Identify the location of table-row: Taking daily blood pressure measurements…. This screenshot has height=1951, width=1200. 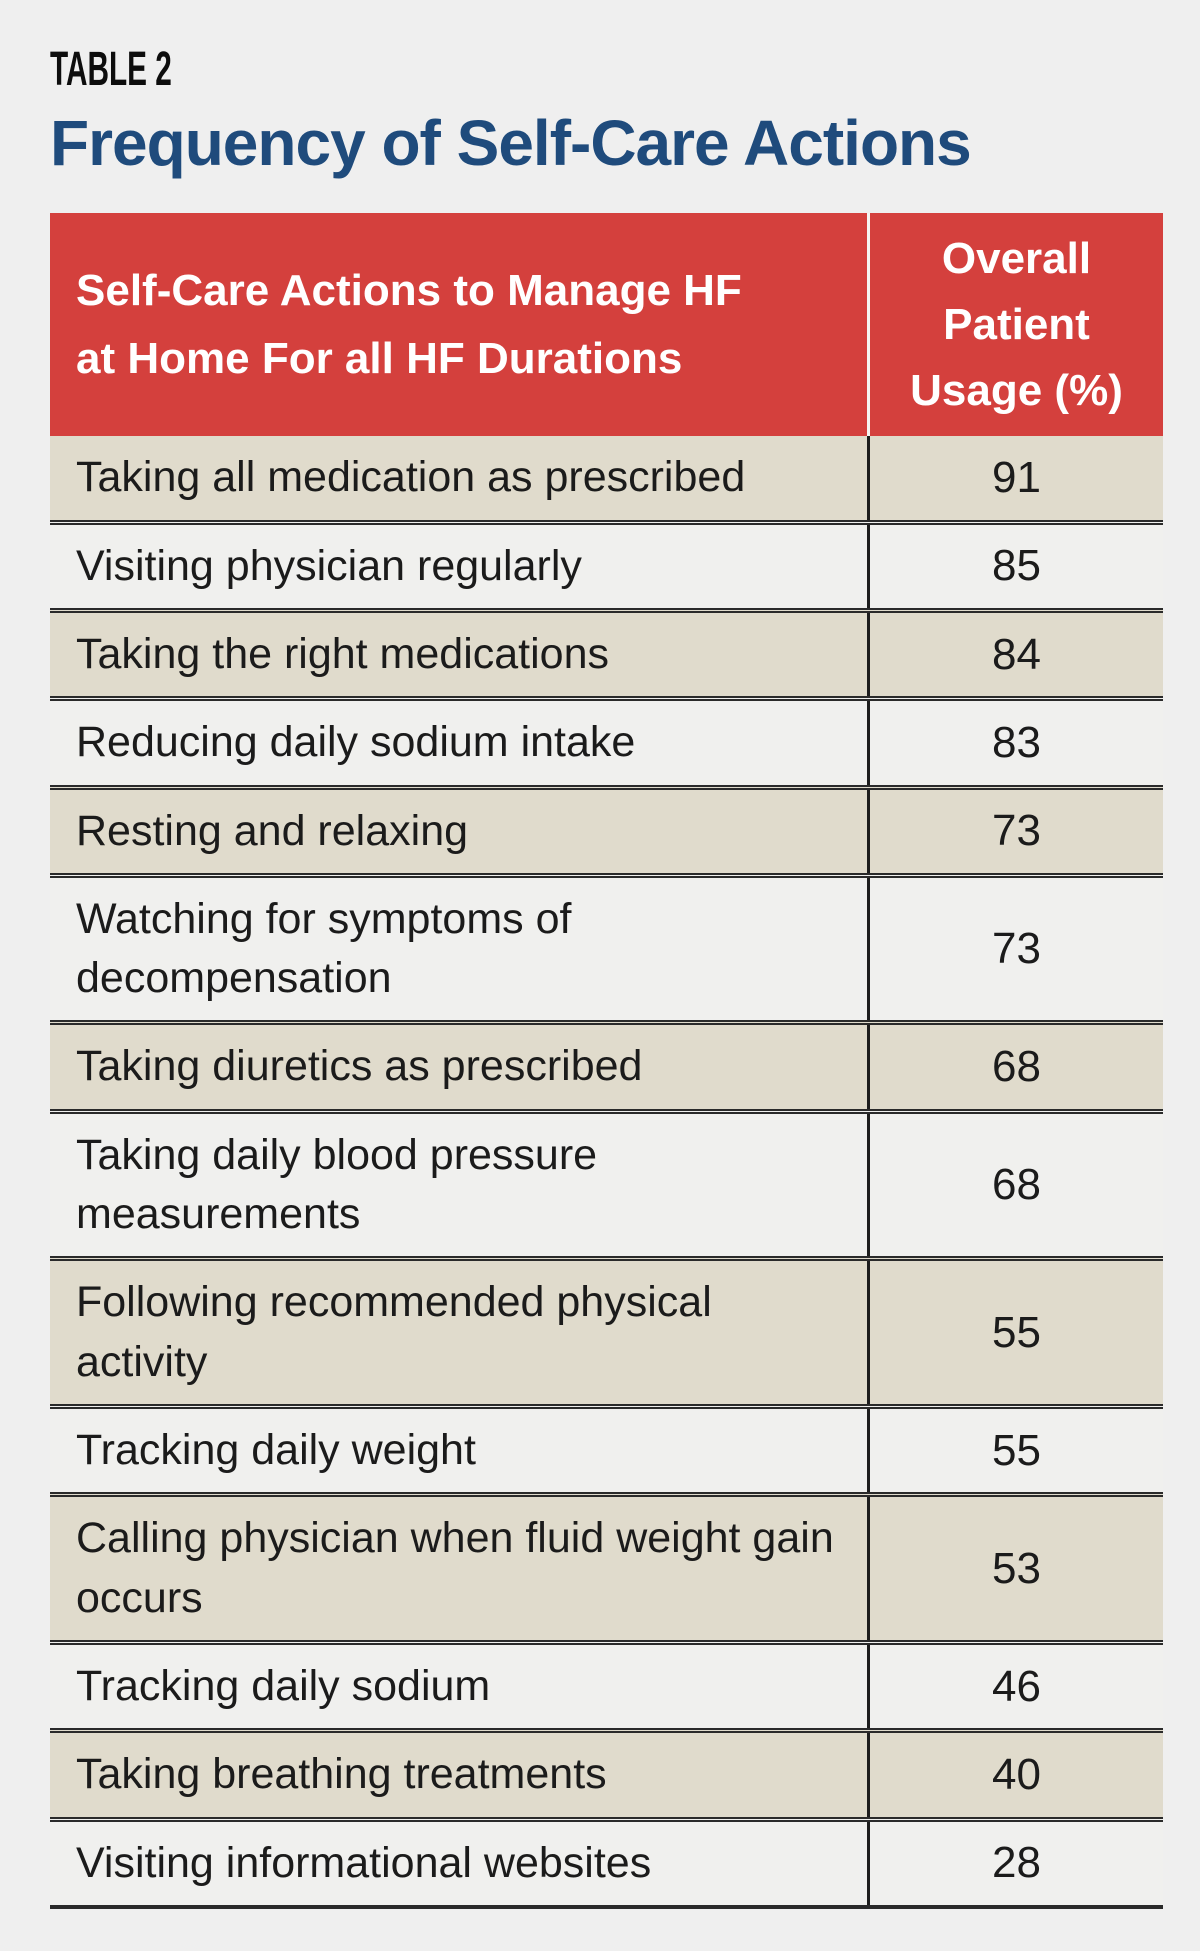
(606, 1182).